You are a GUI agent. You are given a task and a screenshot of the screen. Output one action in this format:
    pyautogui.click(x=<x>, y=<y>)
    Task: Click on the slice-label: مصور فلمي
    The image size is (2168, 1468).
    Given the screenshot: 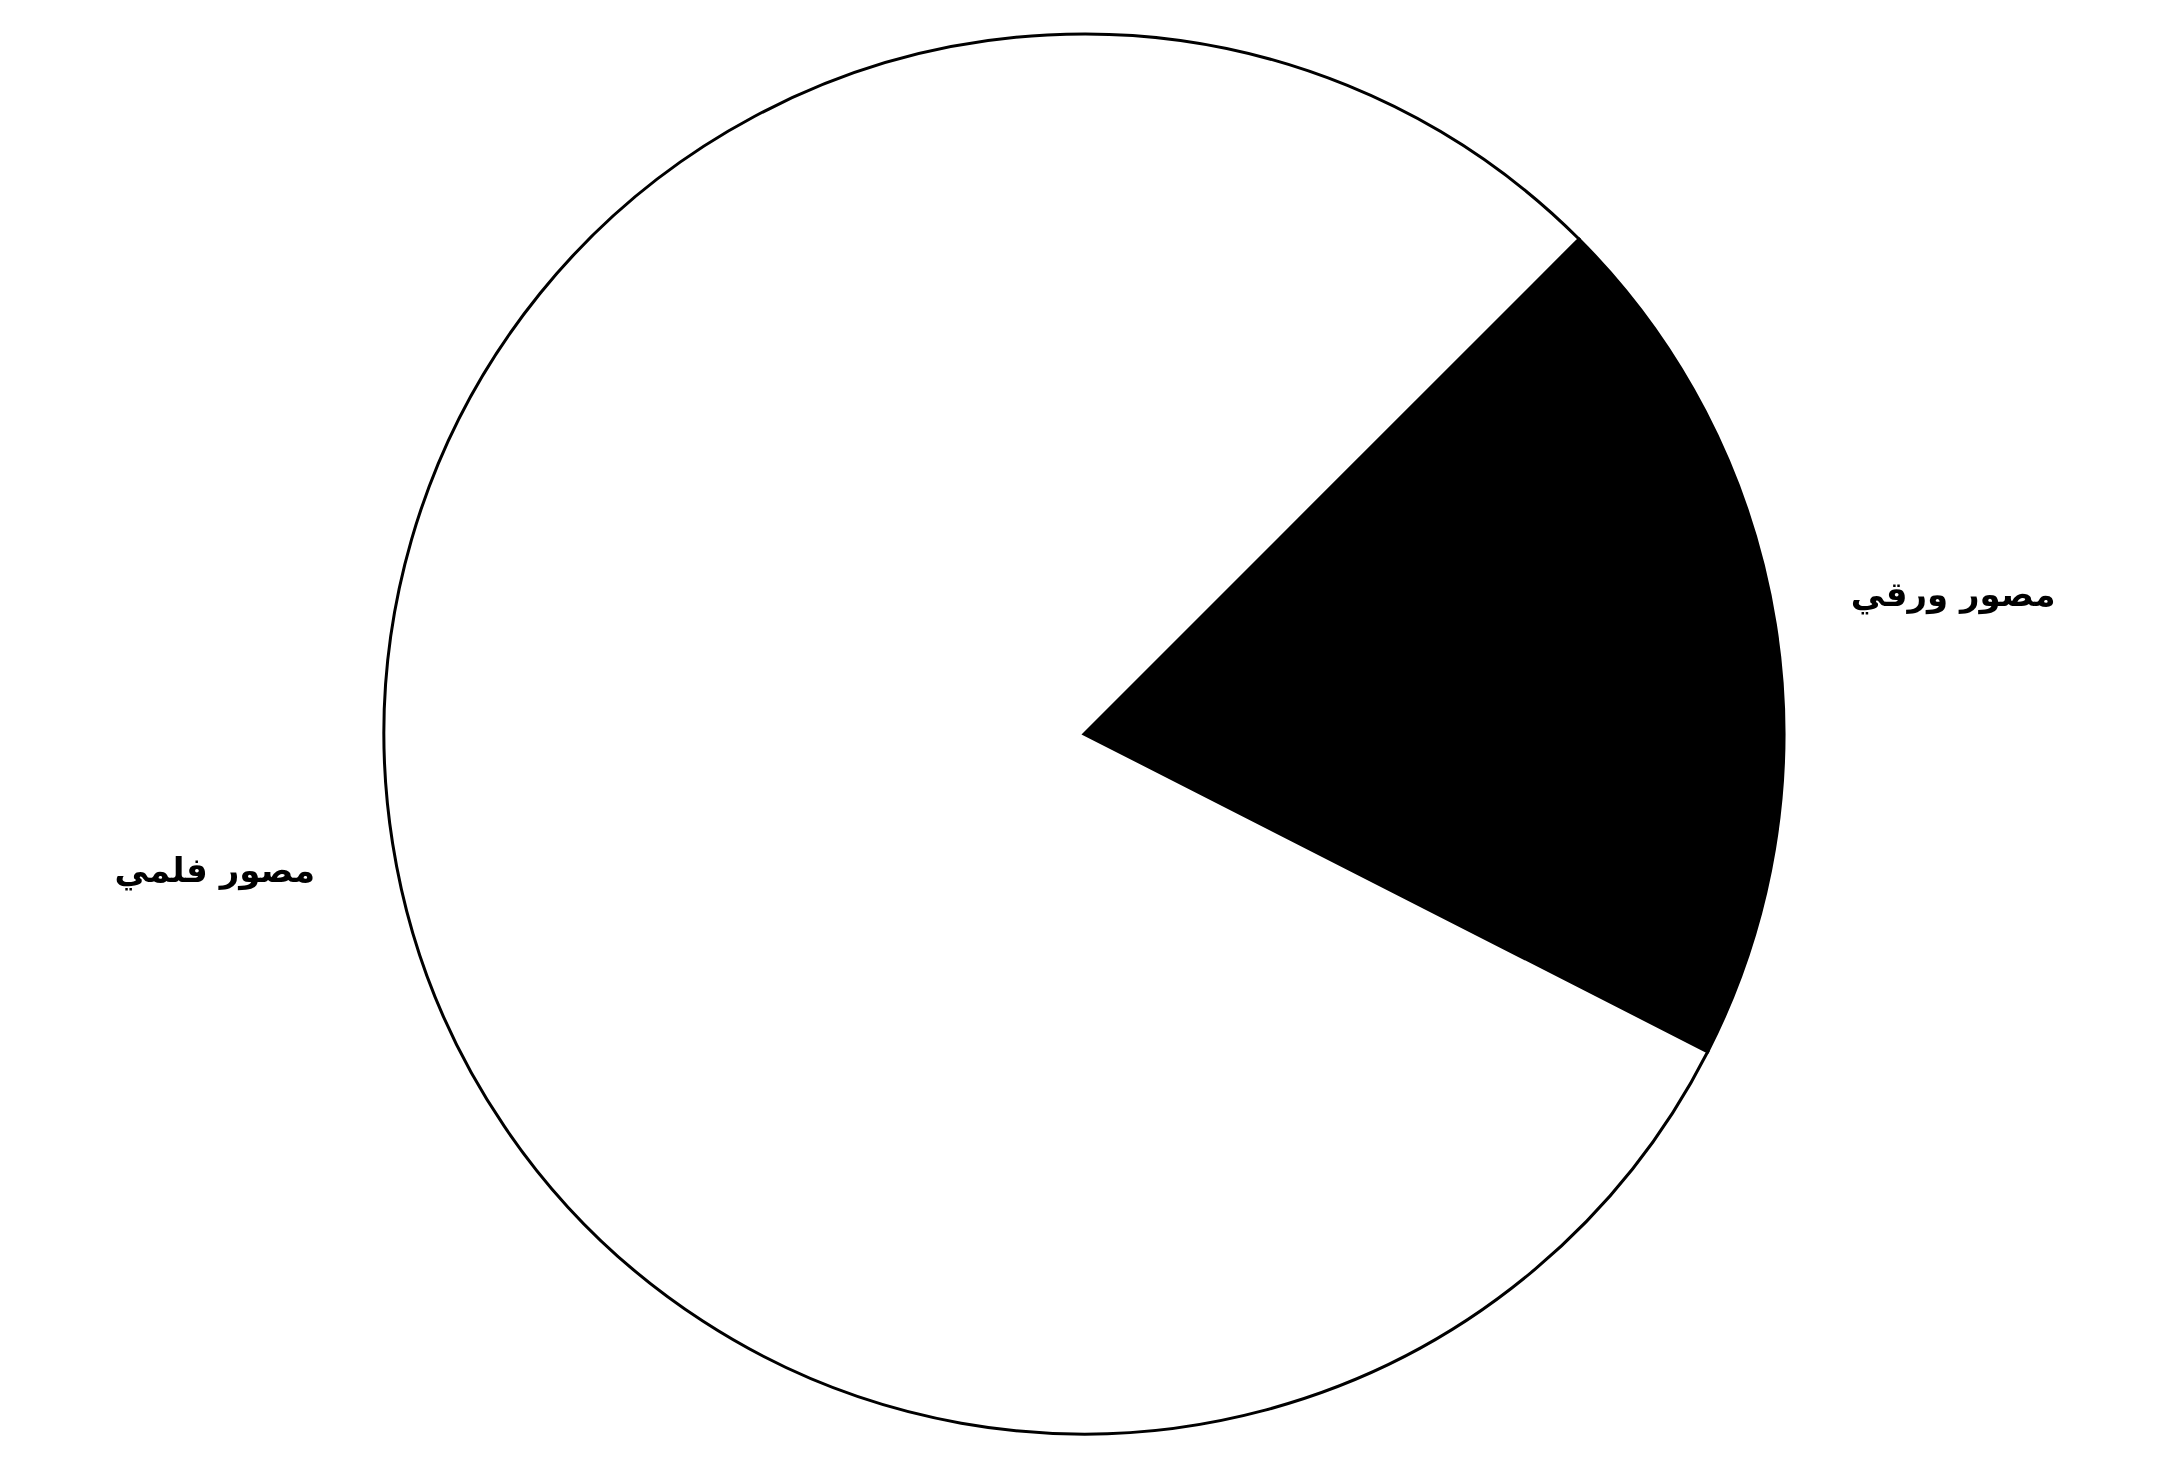 What is the action you would take?
    pyautogui.click(x=215, y=870)
    